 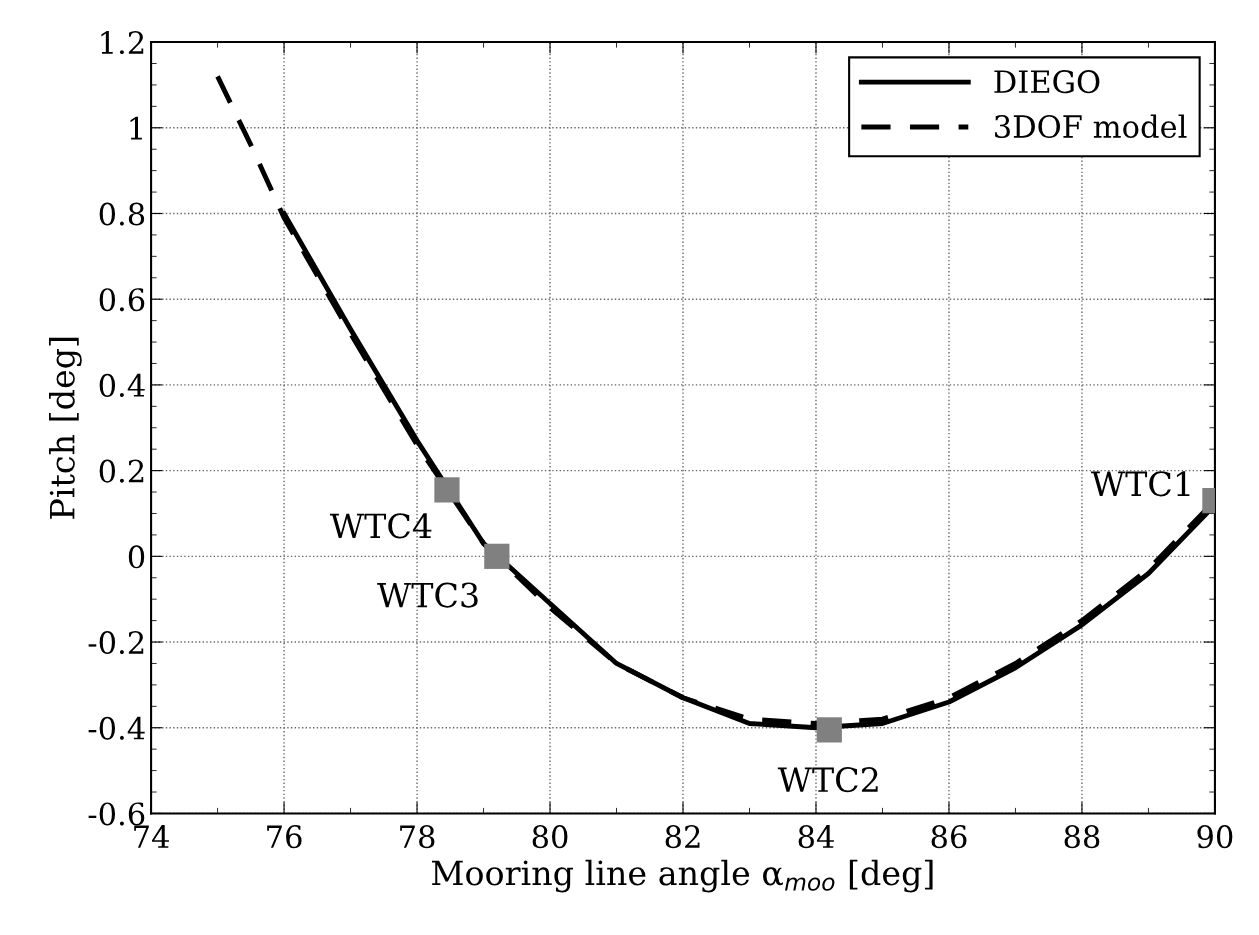 I want to click on x-tick-label: 80, so click(x=550, y=837).